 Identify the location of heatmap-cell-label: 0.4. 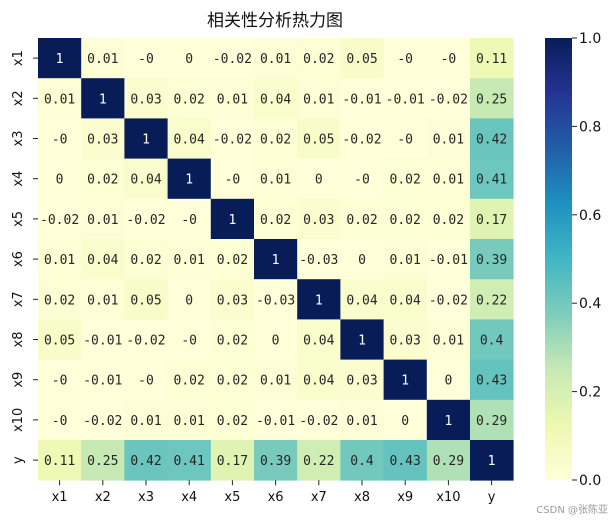
(492, 341).